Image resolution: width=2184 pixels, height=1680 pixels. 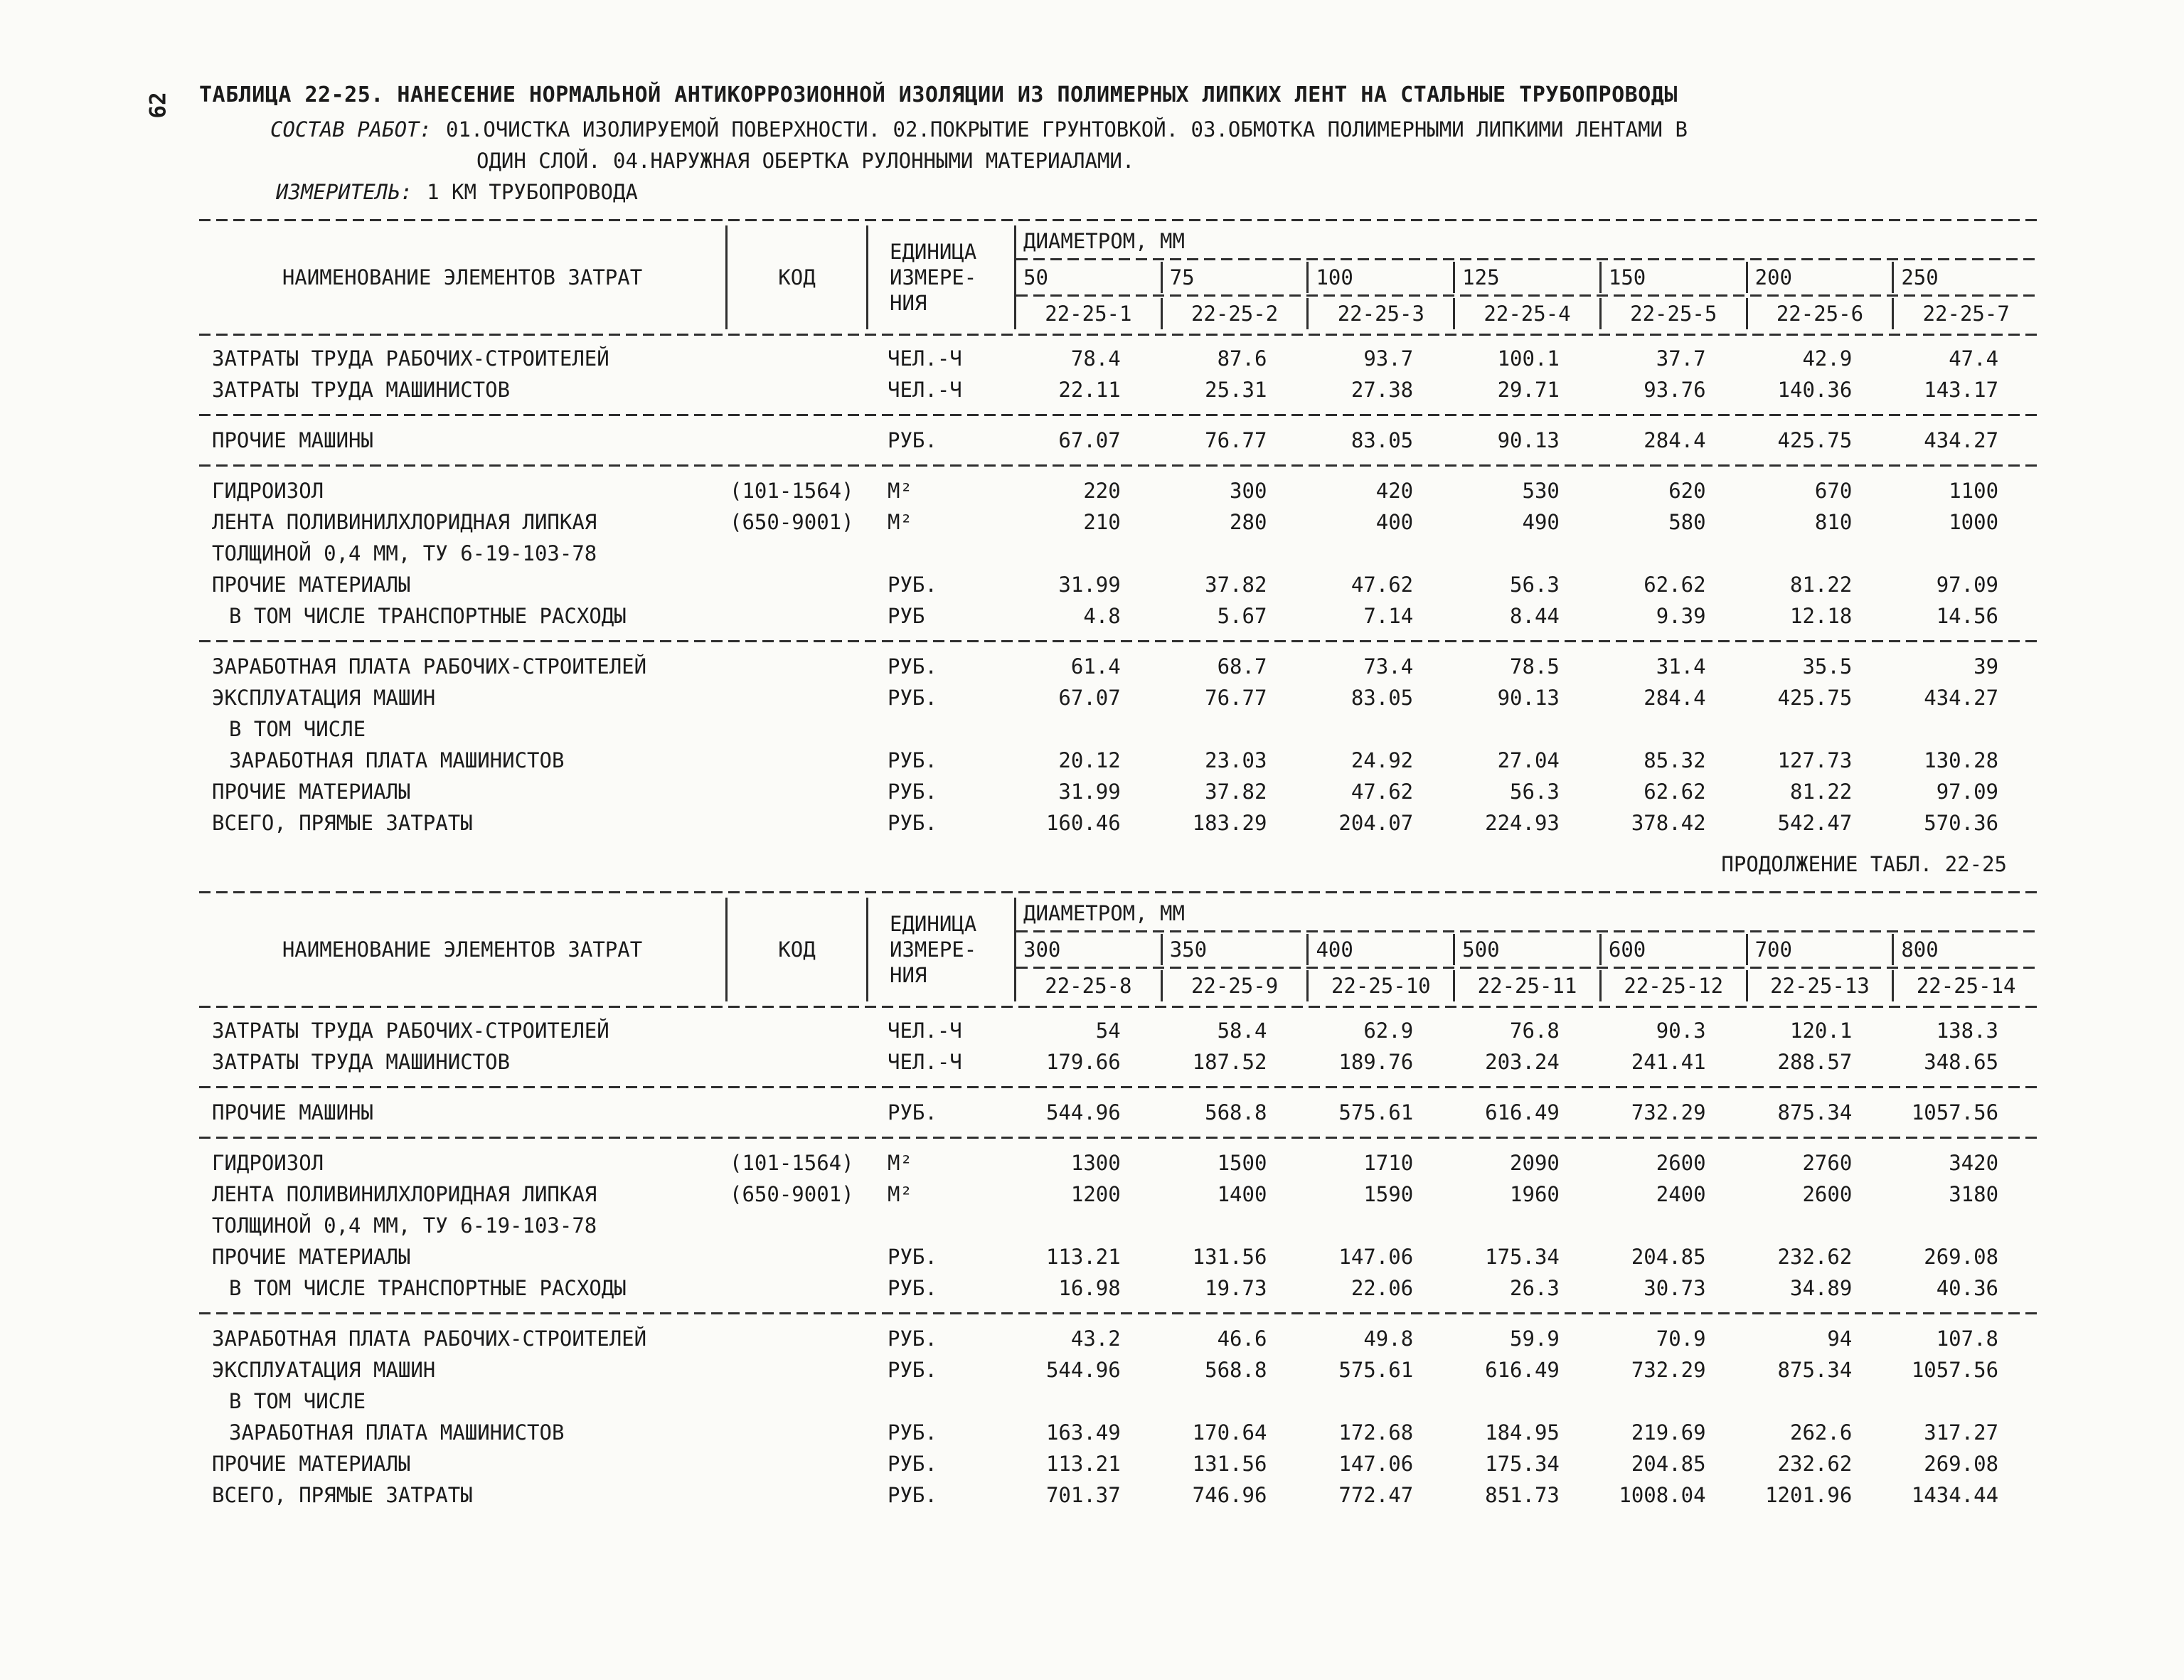 I want to click on row-value: 113.21, so click(x=1083, y=1257).